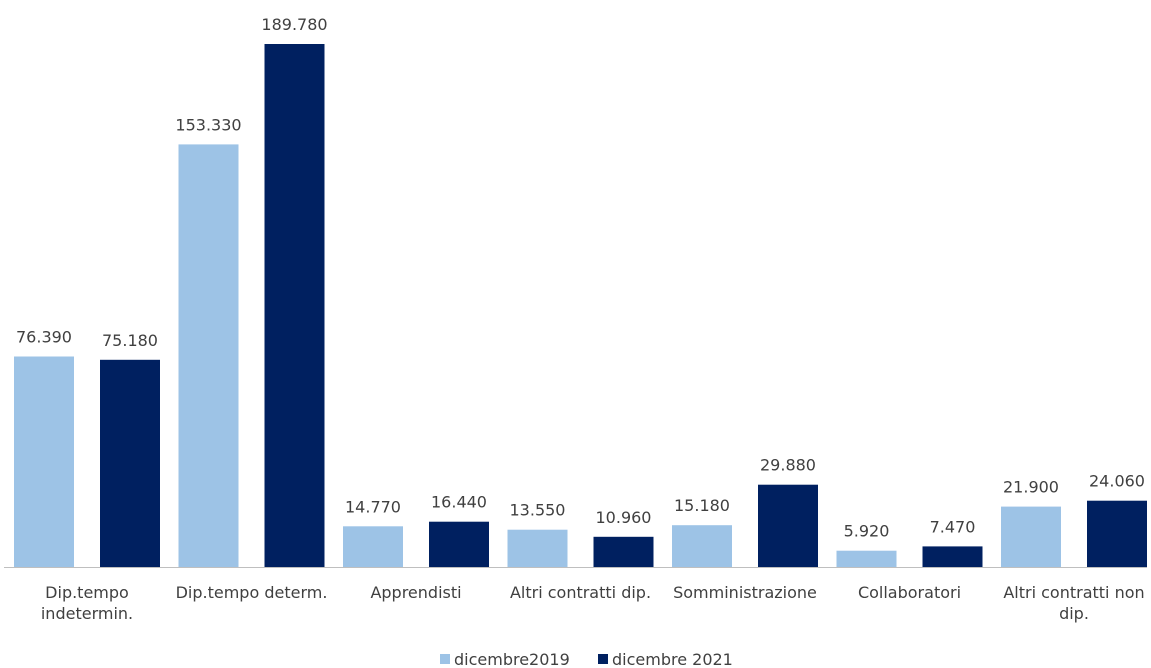 The height and width of the screenshot is (668, 1151). Describe the element at coordinates (373, 506) in the screenshot. I see `value-label: 14.770` at that location.